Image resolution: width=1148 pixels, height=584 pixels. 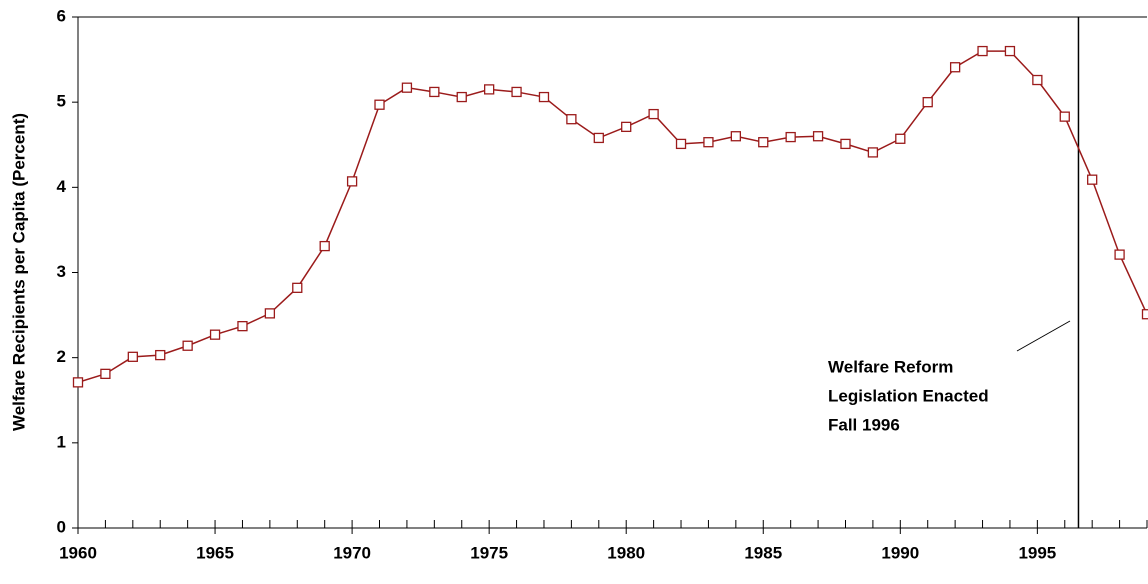 What do you see at coordinates (900, 552) in the screenshot?
I see `x-tick-label: 1990` at bounding box center [900, 552].